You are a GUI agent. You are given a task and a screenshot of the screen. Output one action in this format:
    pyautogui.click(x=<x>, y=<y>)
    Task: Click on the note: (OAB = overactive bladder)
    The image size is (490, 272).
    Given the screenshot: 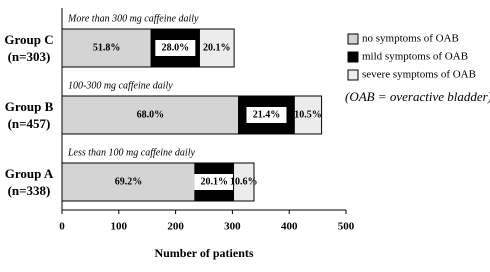 What is the action you would take?
    pyautogui.click(x=417, y=96)
    